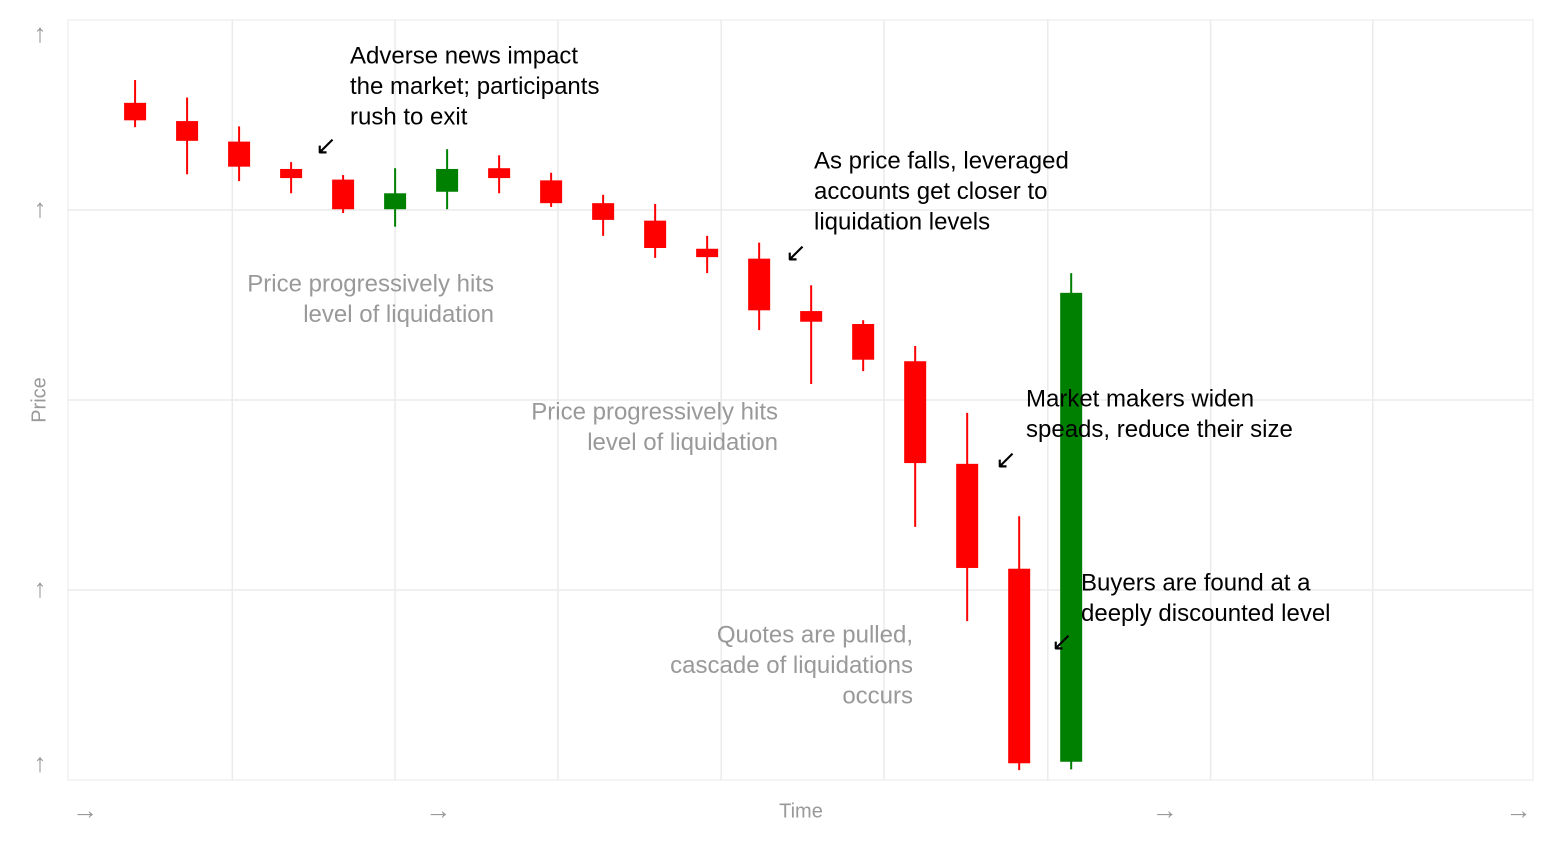  I want to click on annotation-line: speads, reduce their size, so click(1159, 429).